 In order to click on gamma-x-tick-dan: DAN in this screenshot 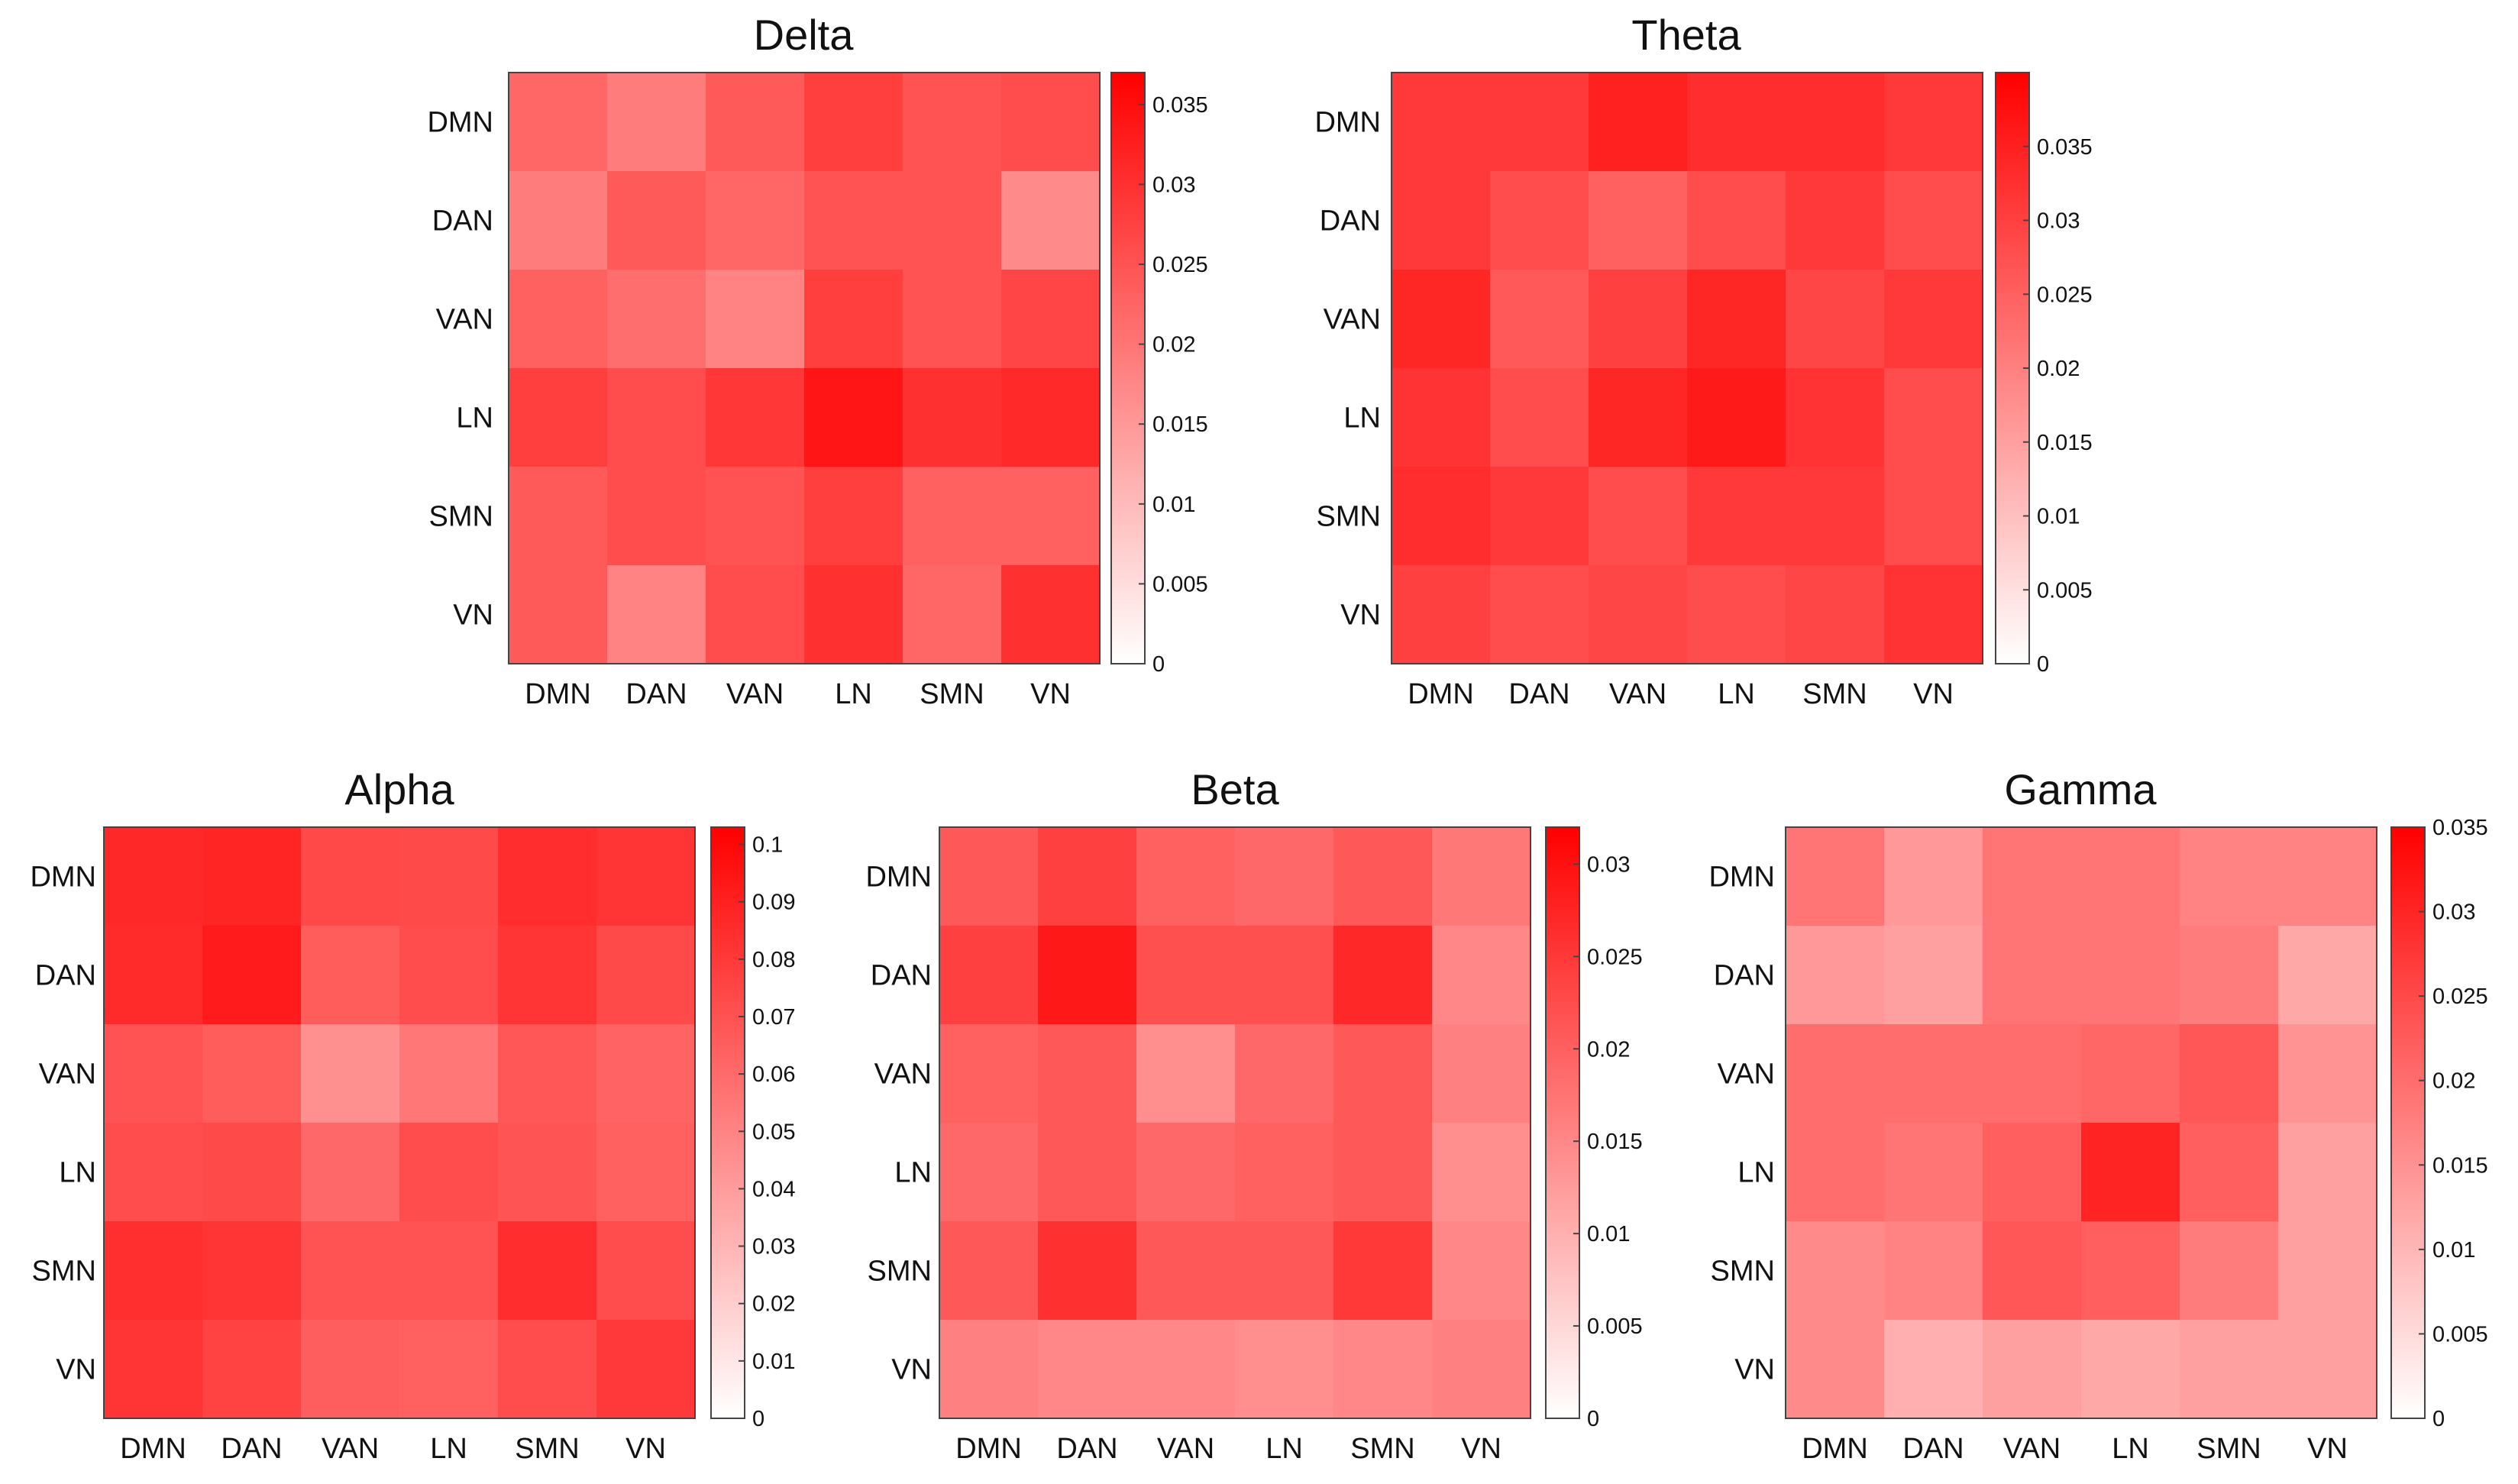, I will do `click(1933, 1449)`.